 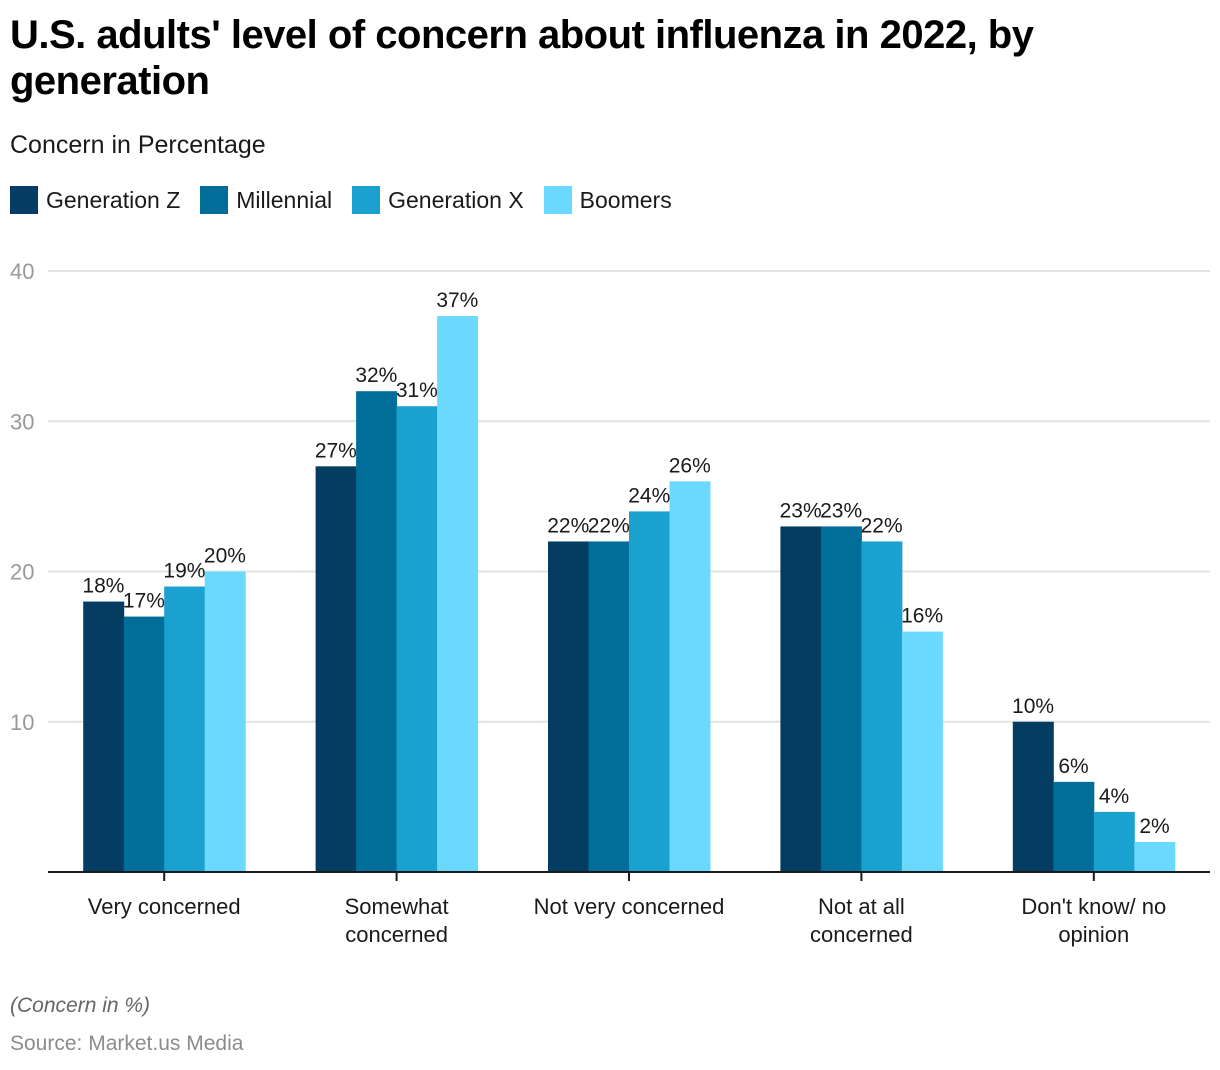 I want to click on x-tick-label: Very concerned, so click(x=164, y=906).